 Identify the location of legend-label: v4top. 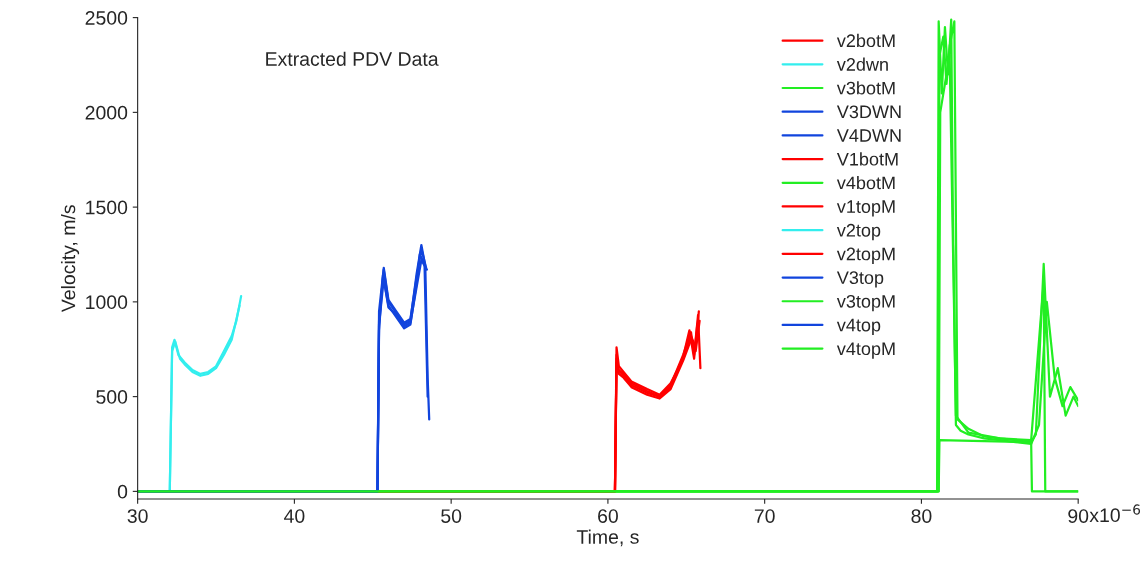
(858, 326).